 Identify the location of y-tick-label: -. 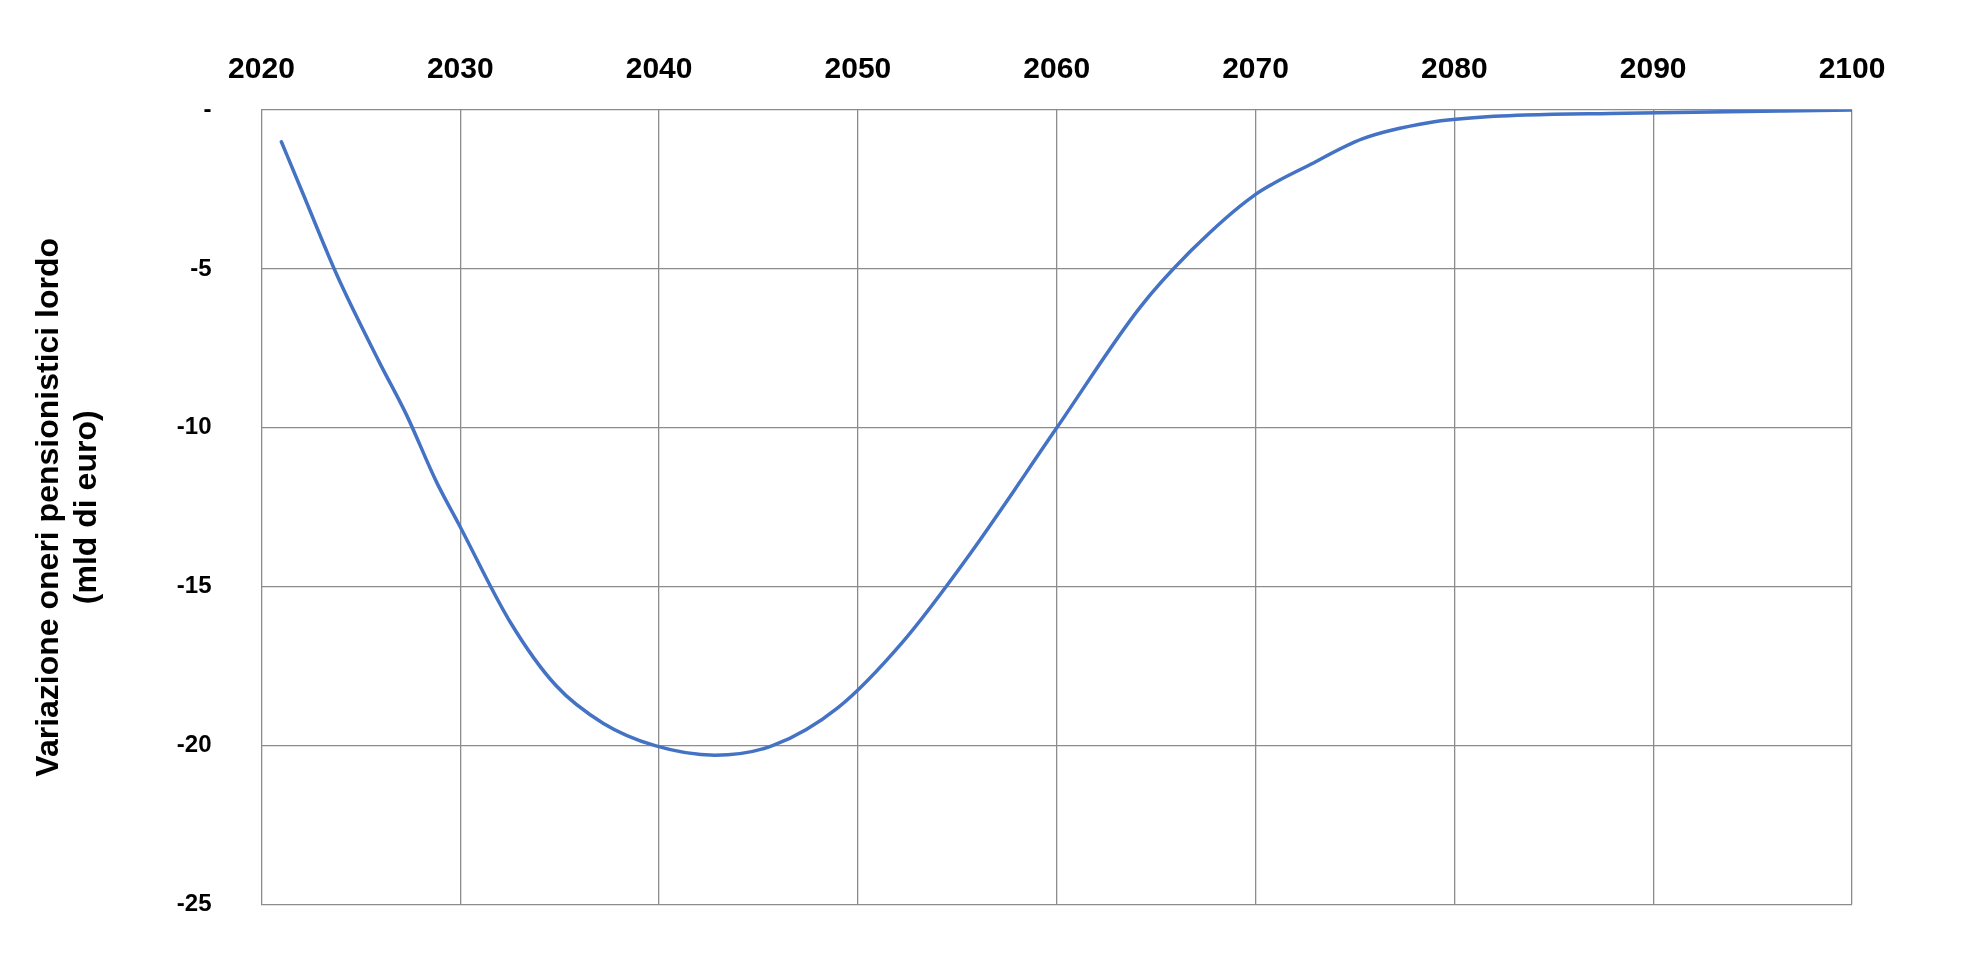
(207, 108).